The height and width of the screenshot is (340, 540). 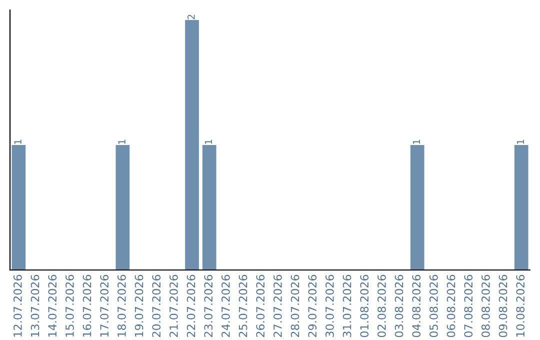 I want to click on x-tick-label: 05.08.2026, so click(x=433, y=306).